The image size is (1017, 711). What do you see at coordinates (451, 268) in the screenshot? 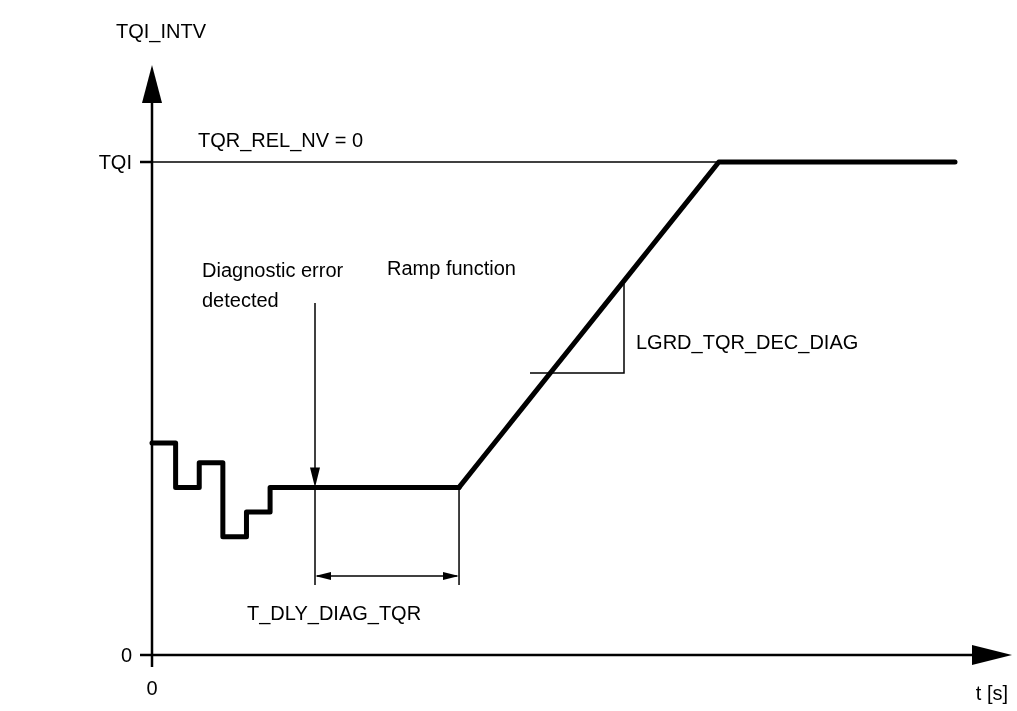
I see `annotation: Ramp function` at bounding box center [451, 268].